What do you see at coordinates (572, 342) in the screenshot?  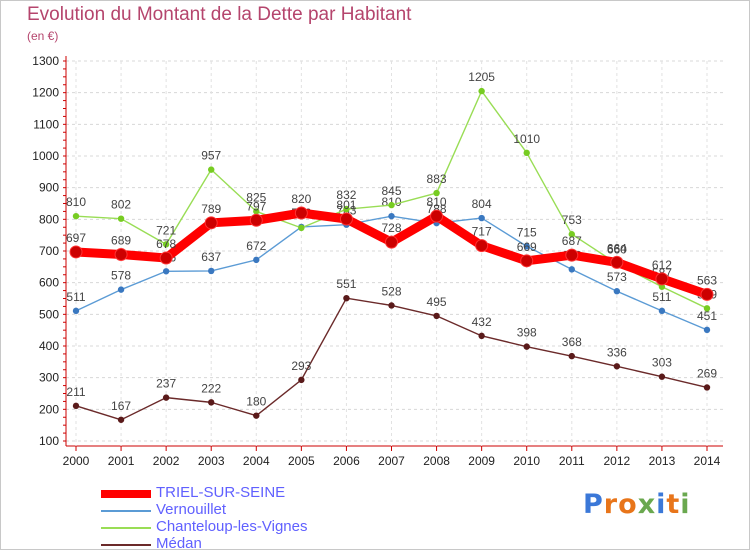 I see `data-label: 368` at bounding box center [572, 342].